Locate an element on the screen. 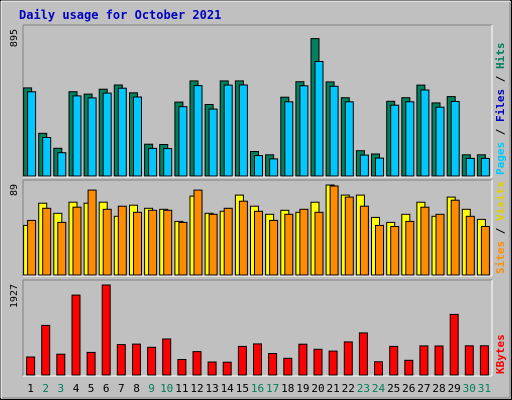  x-tick-label-day-16: 16 is located at coordinates (257, 388).